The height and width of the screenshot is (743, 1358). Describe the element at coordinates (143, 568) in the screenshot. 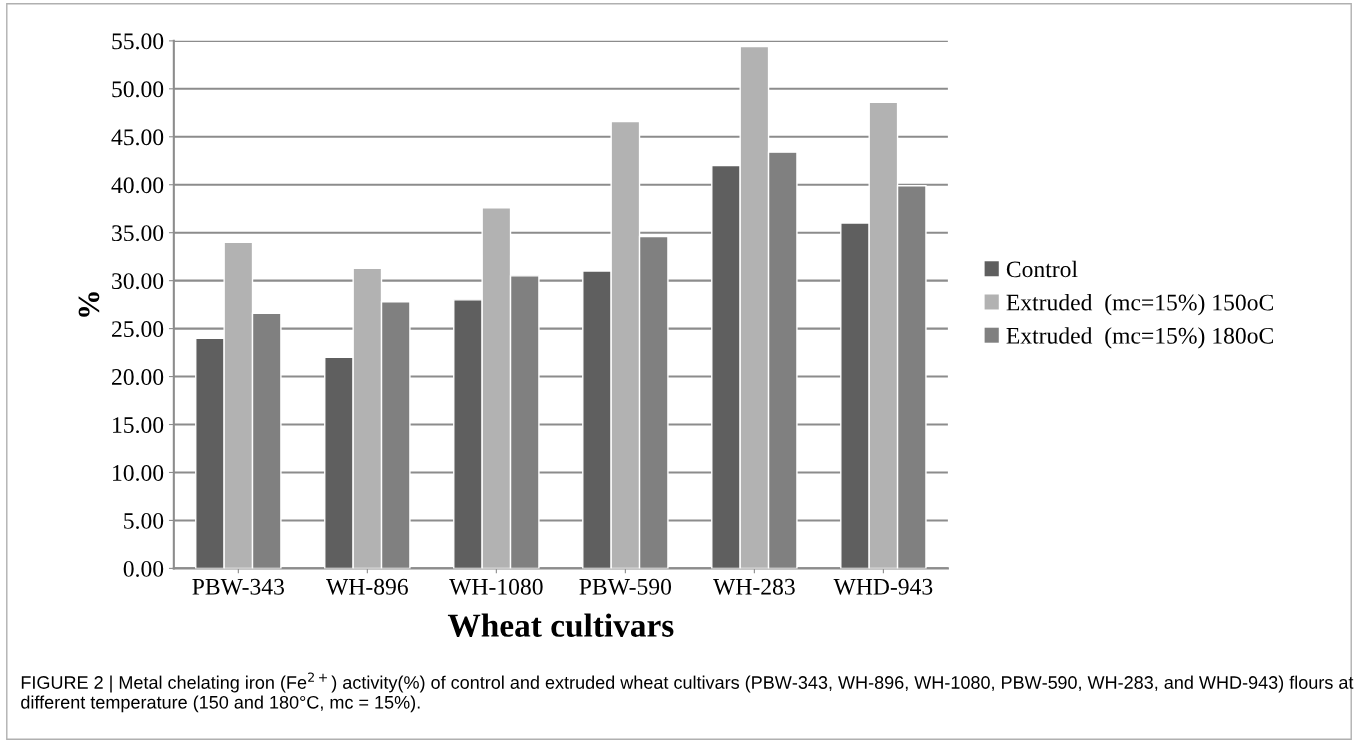

I see `y-tick-label: 0.00` at that location.